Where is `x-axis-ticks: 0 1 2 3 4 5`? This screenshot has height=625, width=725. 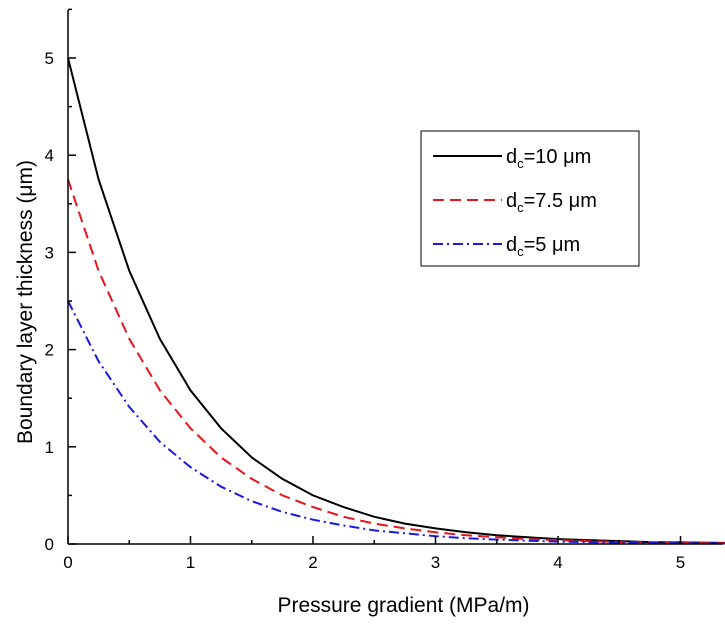
x-axis-ticks: 0 1 2 3 4 5 is located at coordinates (374, 554).